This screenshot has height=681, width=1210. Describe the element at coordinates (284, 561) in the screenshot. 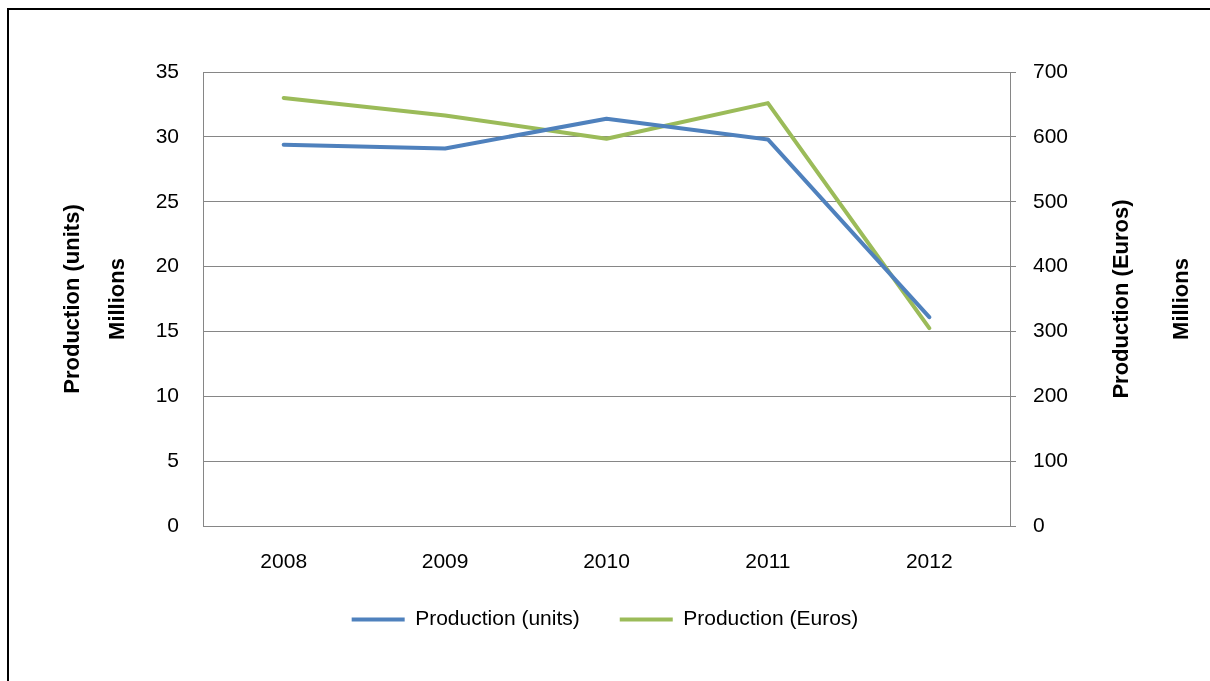

I see `x-tick-label: 2008` at that location.